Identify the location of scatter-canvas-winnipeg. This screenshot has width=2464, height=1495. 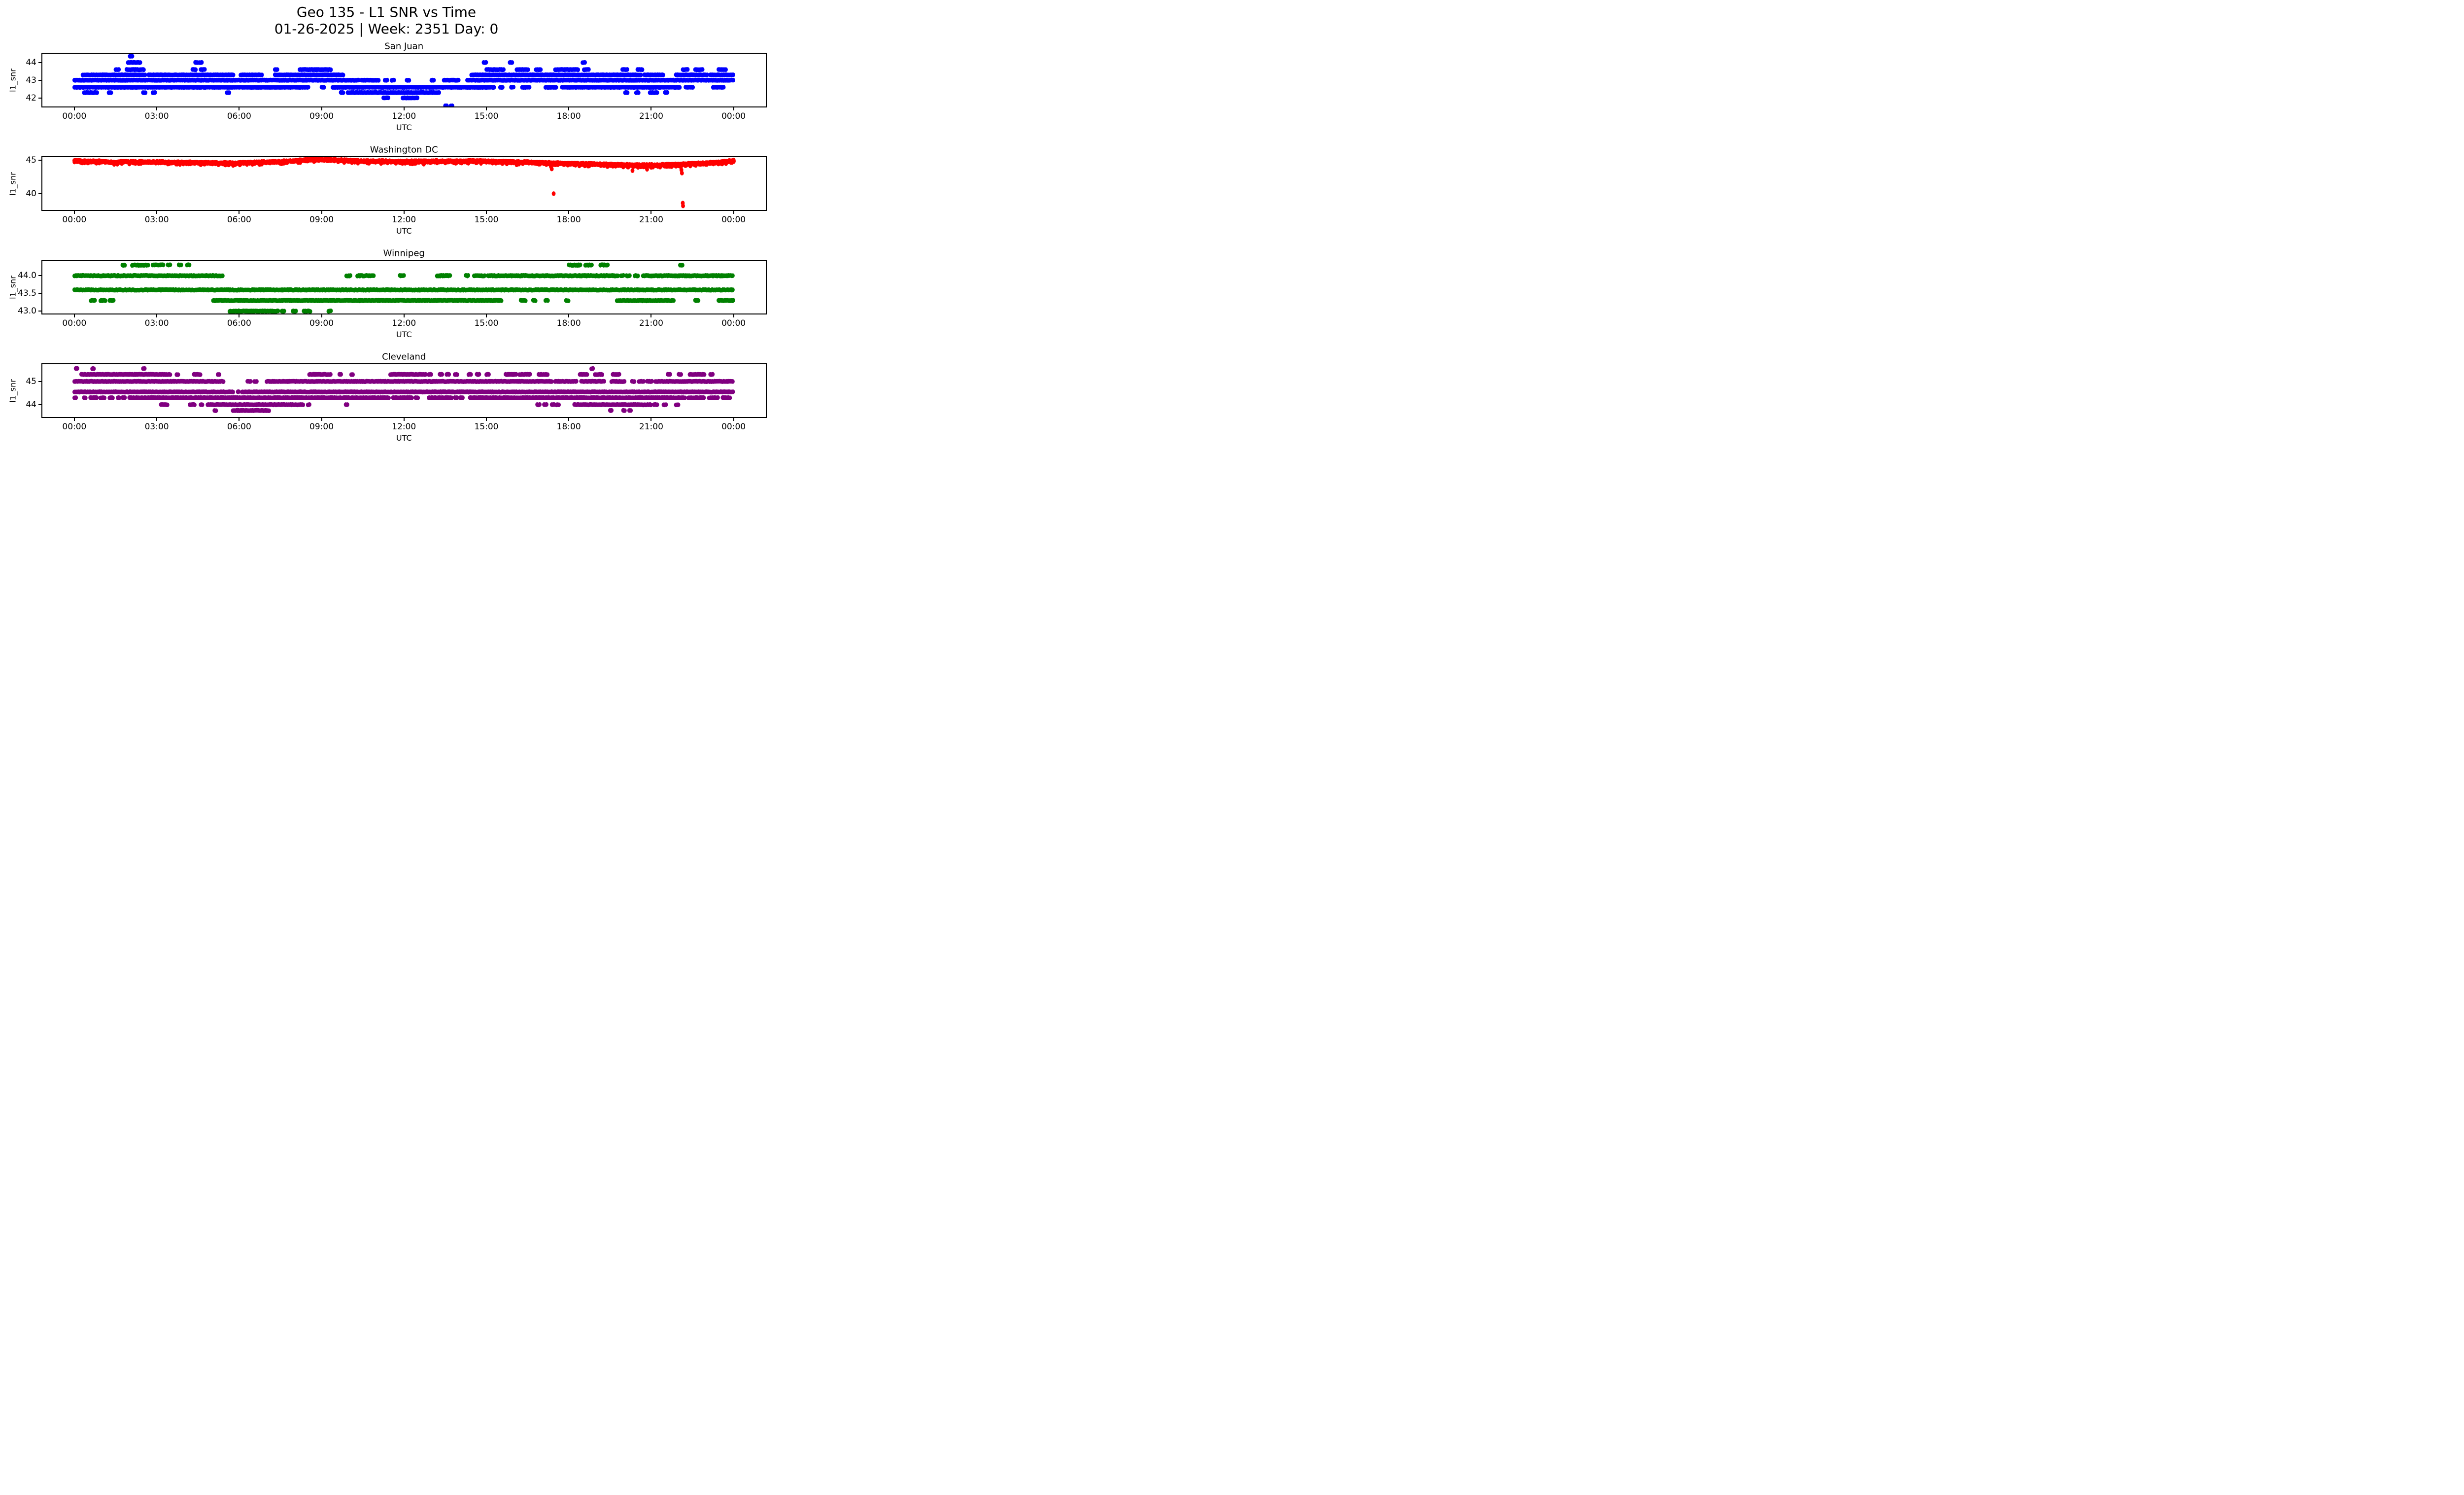
(404, 287).